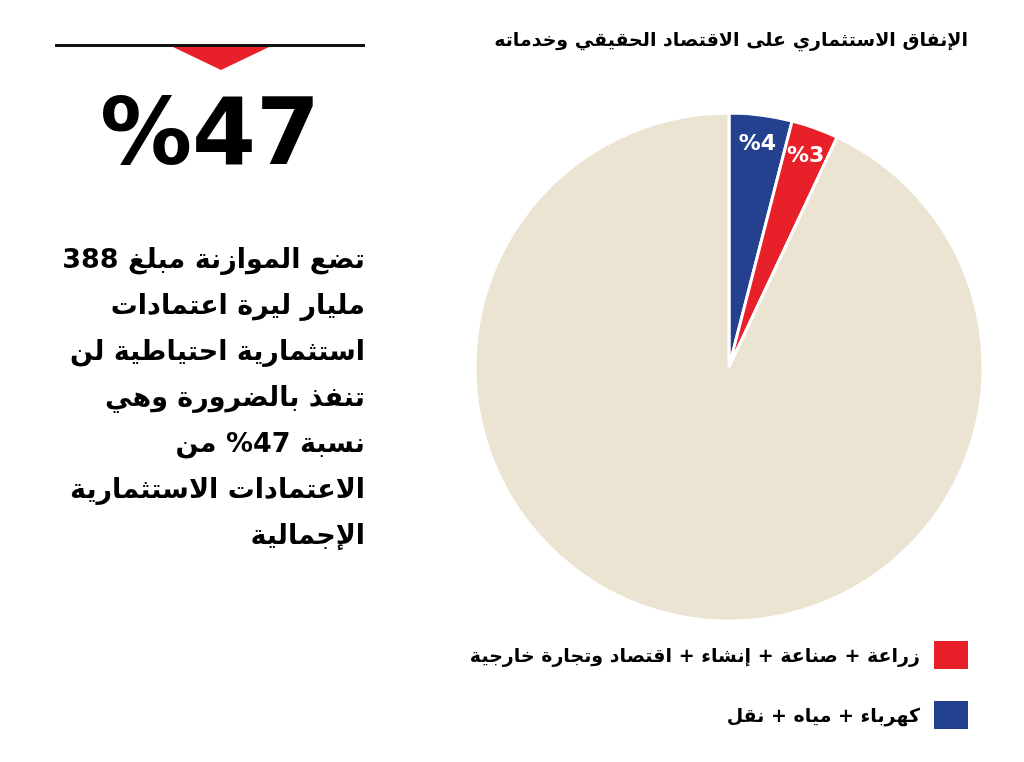 The image size is (1024, 762). Describe the element at coordinates (213, 397) in the screenshot. I see `text: تضع الموازنة مبلغ 388 مليار ليرة اعتمادات استثمارية احتياطية لن تنفذ بالضرورة وهي نسبة 47% من الاعتمادات الاستثمارية الإجمالية` at that location.